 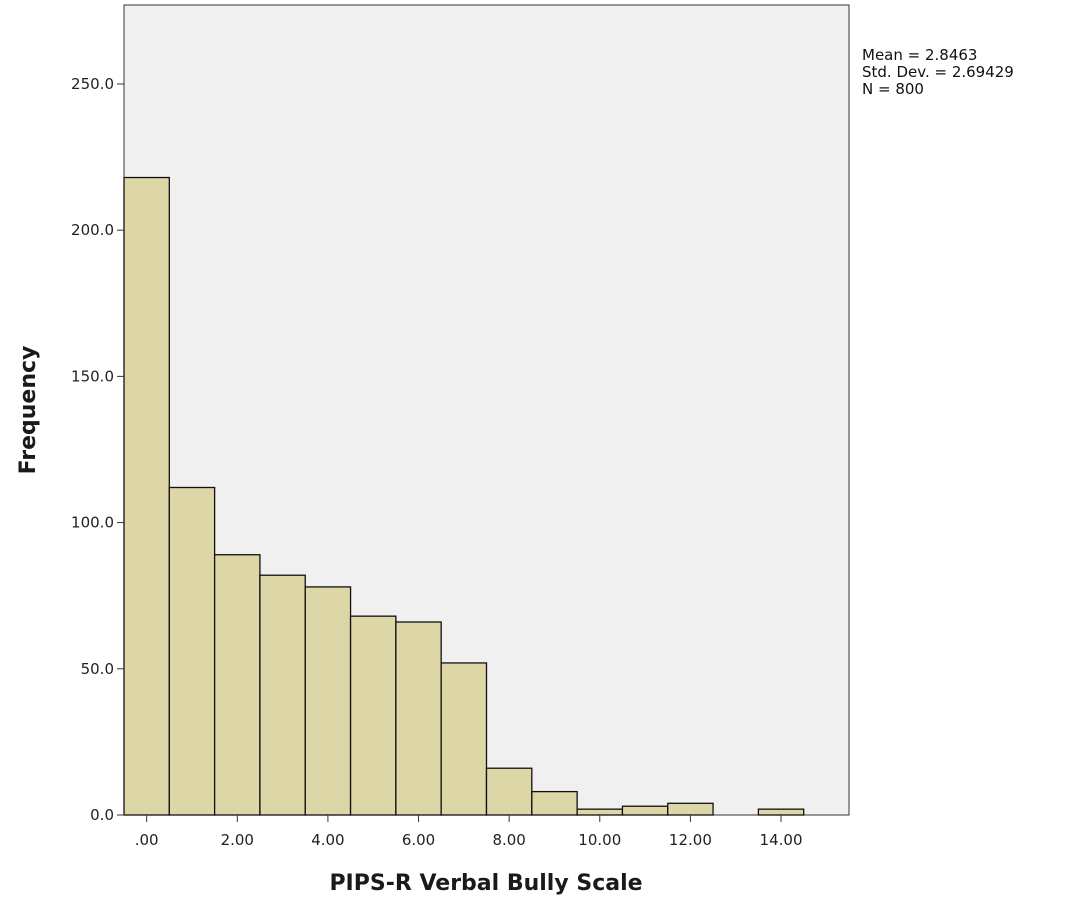 What do you see at coordinates (92, 84) in the screenshot?
I see `y-tick-label: 250.0` at bounding box center [92, 84].